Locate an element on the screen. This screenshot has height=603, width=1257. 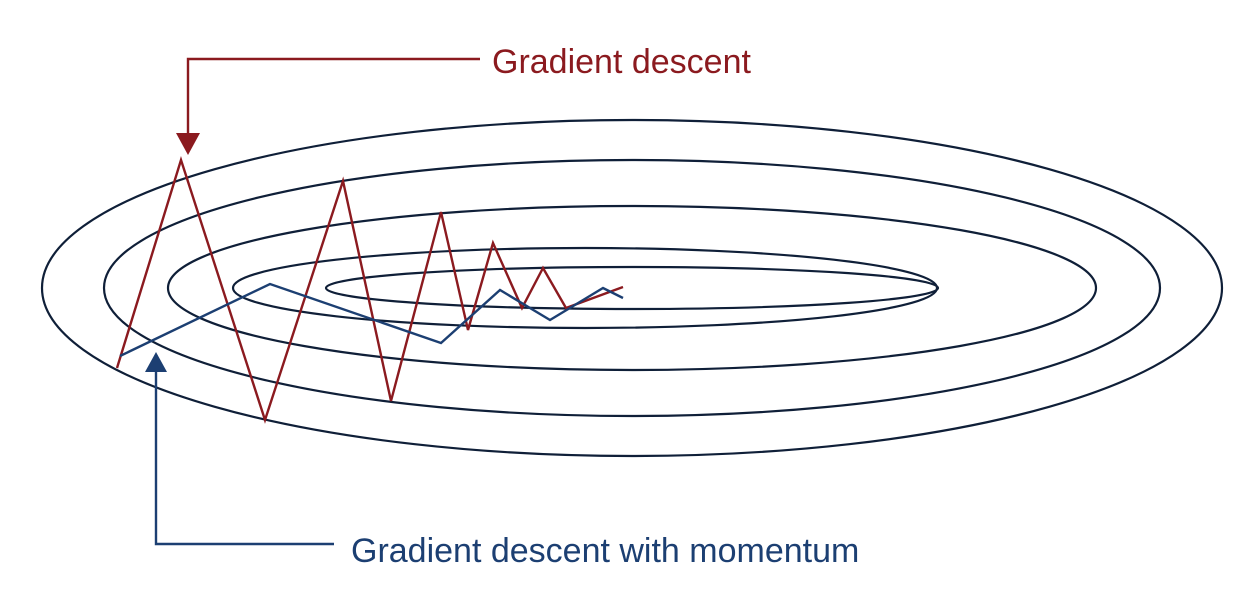
gradient-descent-pointer-line is located at coordinates (333, 95).